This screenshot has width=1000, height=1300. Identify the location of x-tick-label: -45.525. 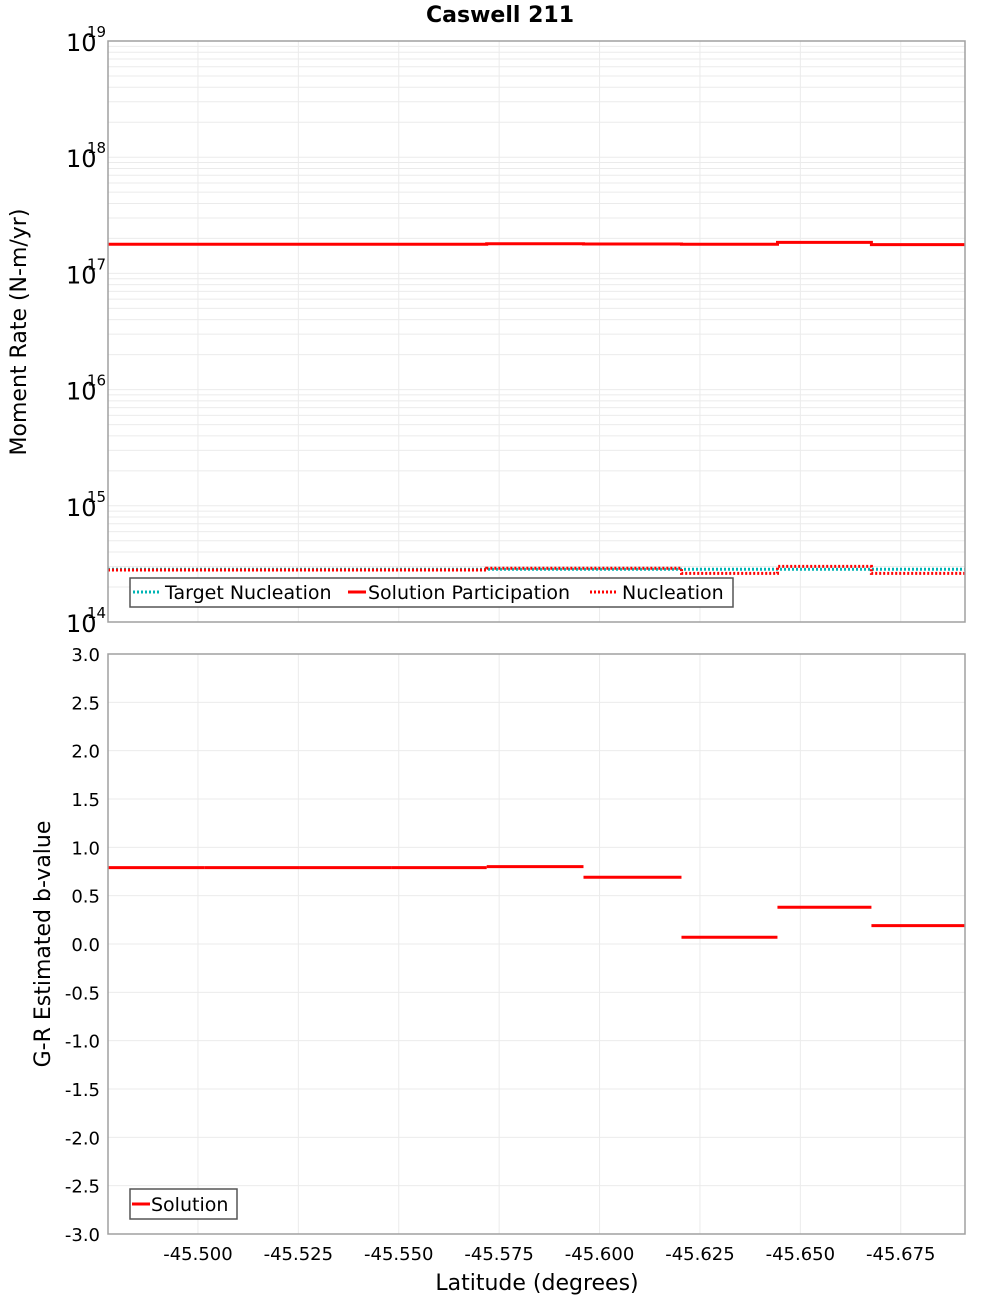
(298, 1254).